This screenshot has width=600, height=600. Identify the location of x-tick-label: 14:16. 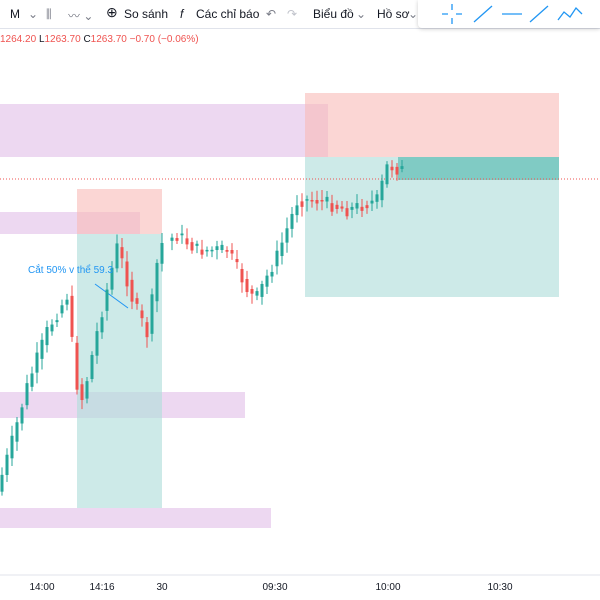
(101, 587).